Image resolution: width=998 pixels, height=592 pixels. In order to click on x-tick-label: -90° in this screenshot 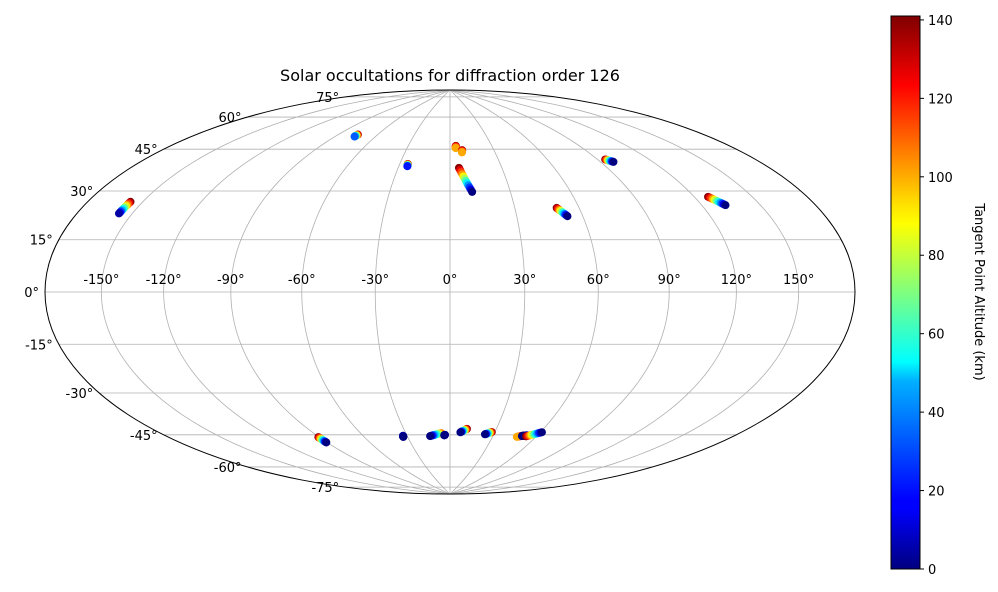, I will do `click(231, 280)`.